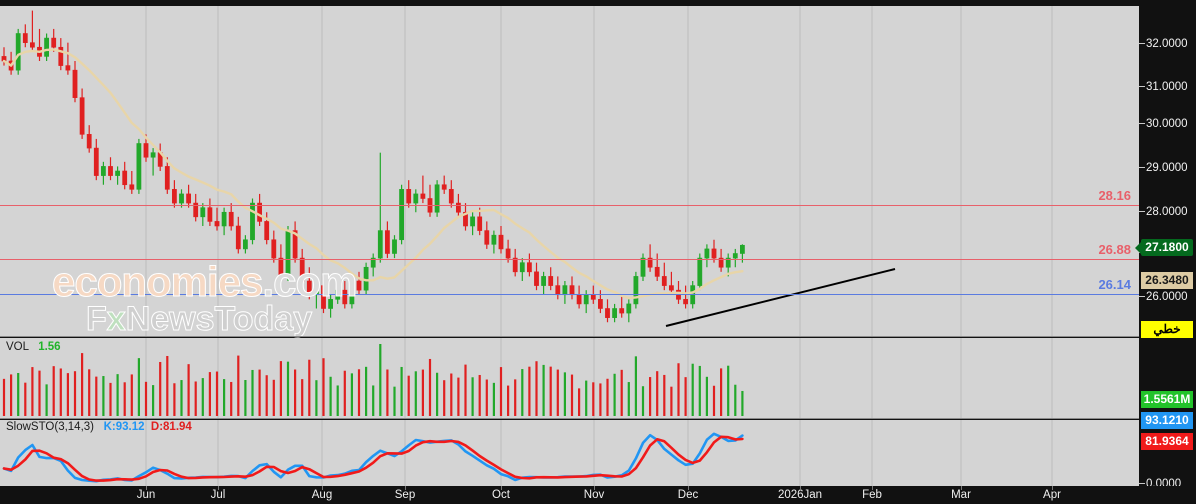 This screenshot has height=504, width=1196. What do you see at coordinates (872, 495) in the screenshot?
I see `time-axis-label: Feb` at bounding box center [872, 495].